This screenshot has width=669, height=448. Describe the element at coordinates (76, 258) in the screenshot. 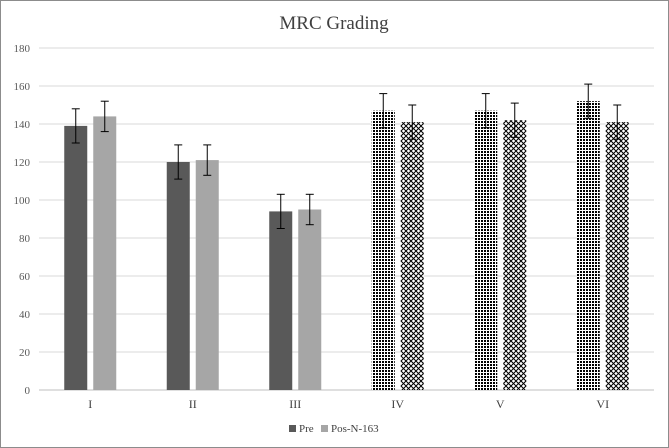

I see `bar-pre-I` at that location.